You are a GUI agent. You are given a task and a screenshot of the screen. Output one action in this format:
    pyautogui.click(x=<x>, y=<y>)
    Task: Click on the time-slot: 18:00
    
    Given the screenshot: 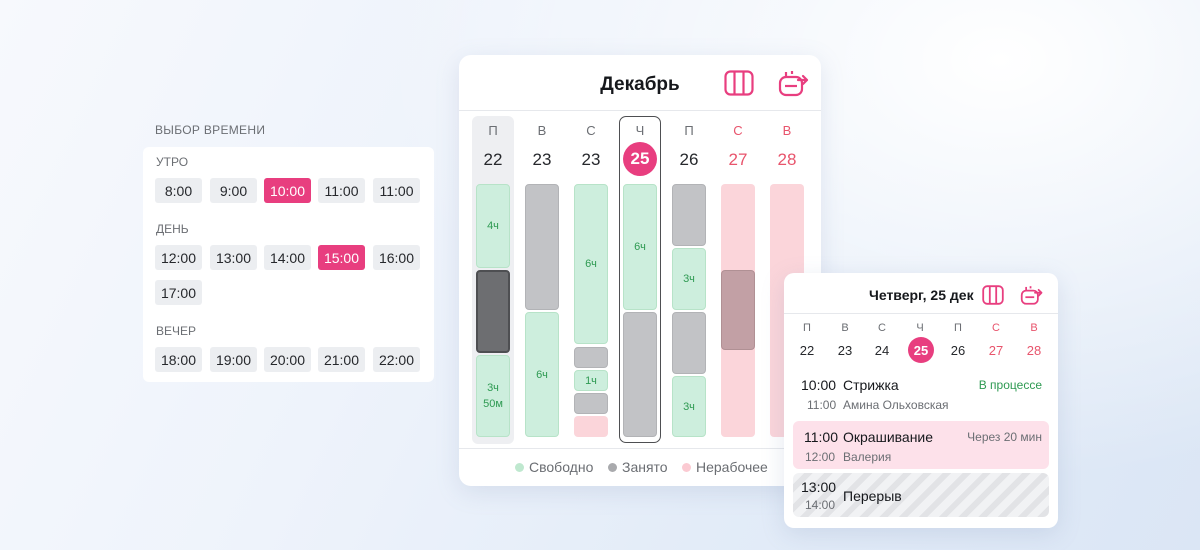 What is the action you would take?
    pyautogui.click(x=178, y=359)
    